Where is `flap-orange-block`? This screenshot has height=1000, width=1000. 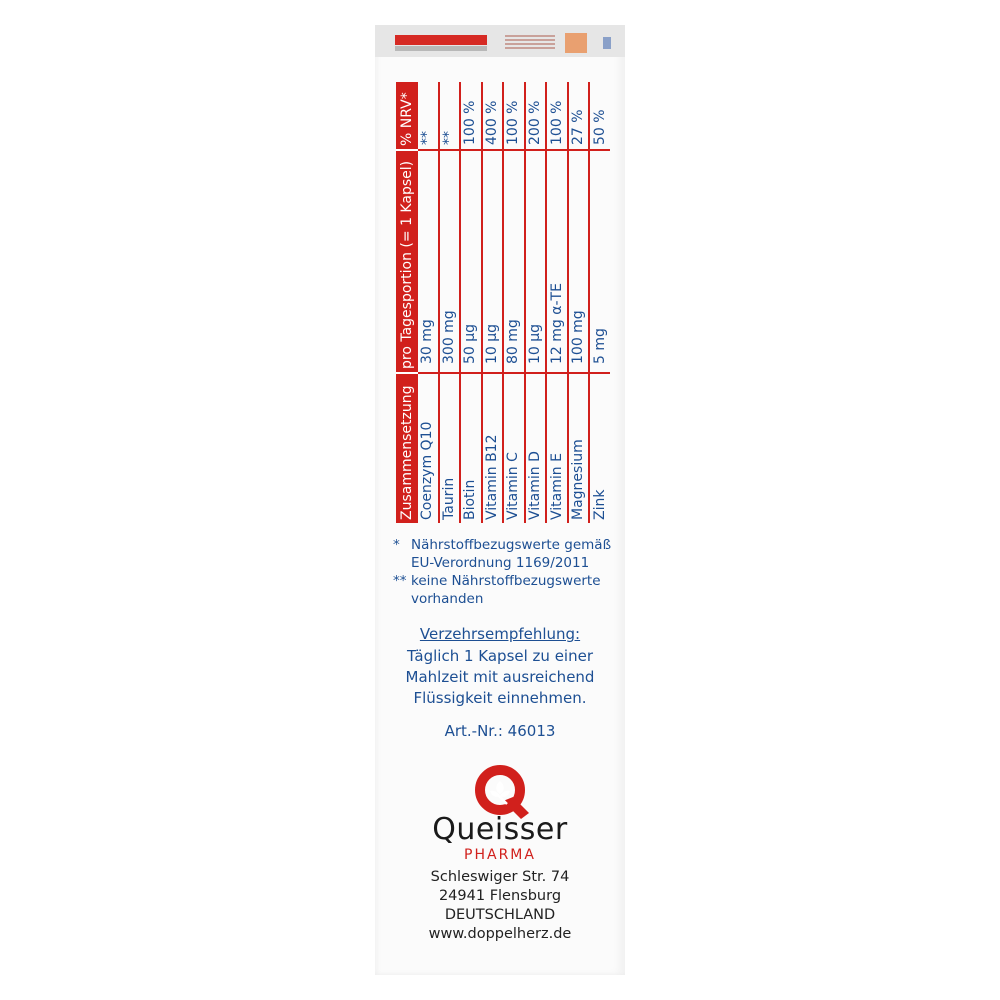 flap-orange-block is located at coordinates (576, 43).